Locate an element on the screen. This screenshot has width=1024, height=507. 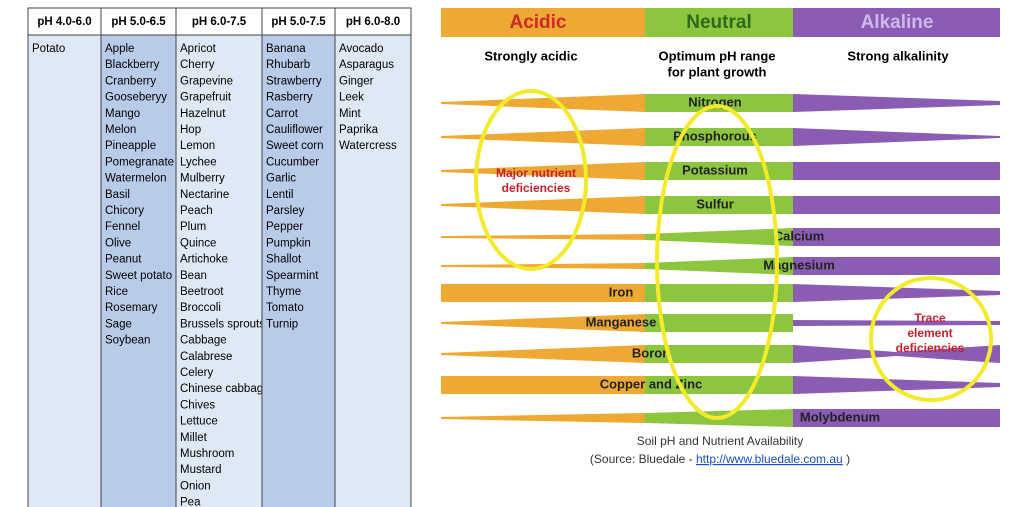
table-item: Banana is located at coordinates (286, 49).